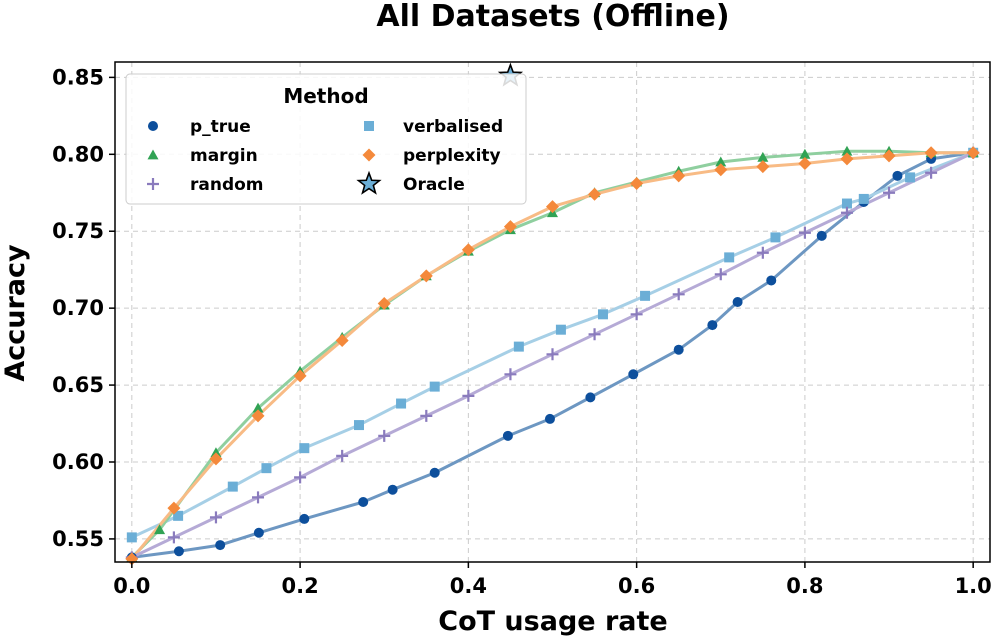 This screenshot has width=997, height=640. What do you see at coordinates (804, 586) in the screenshot?
I see `x-tick-label: 0.8` at bounding box center [804, 586].